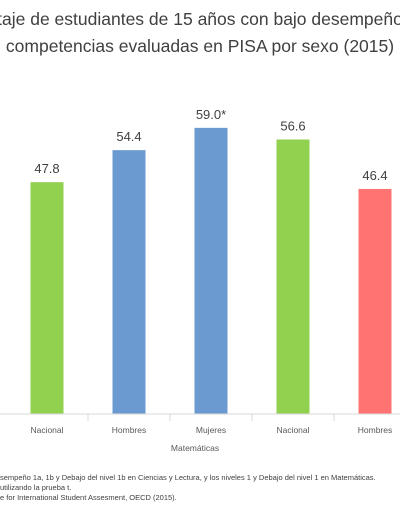  Describe the element at coordinates (374, 175) in the screenshot. I see `value-label-5: 46.4` at that location.